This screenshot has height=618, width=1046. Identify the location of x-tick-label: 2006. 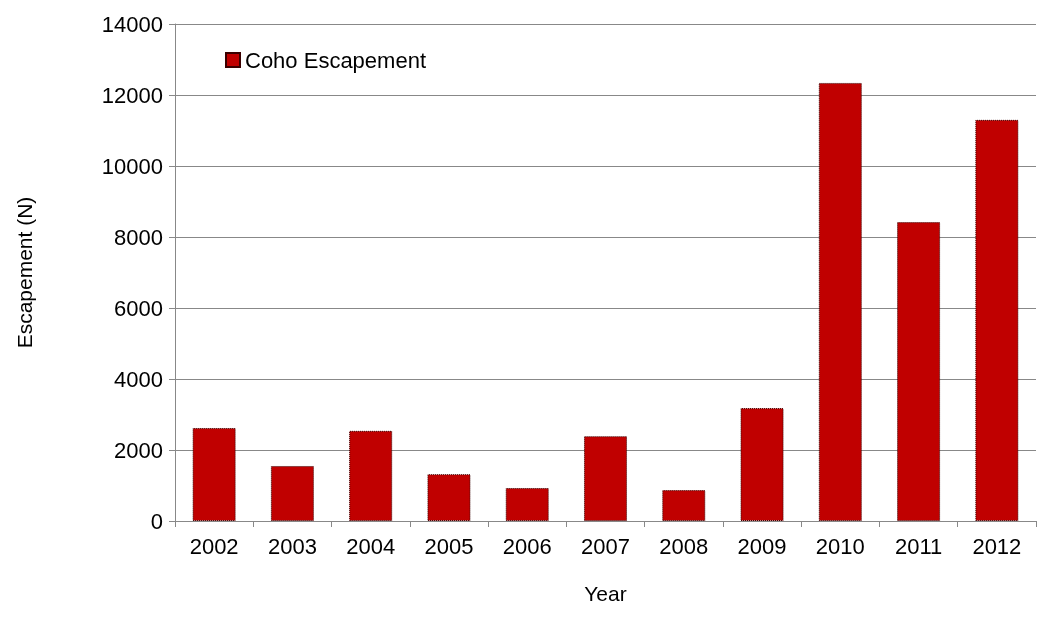
(527, 546).